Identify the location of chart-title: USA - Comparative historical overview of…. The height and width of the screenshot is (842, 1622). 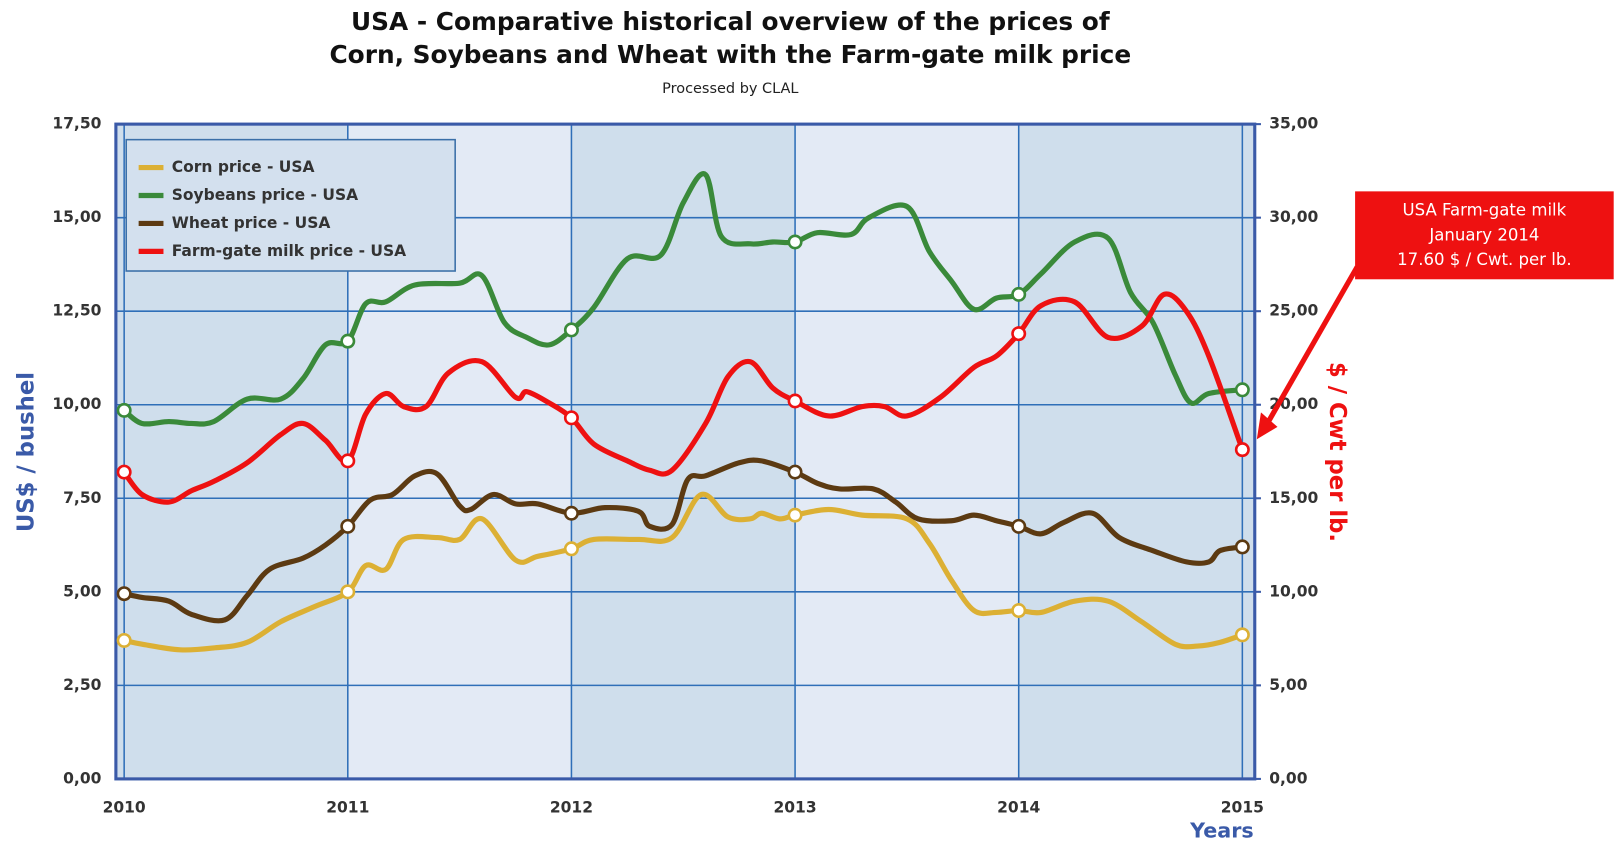
(731, 21).